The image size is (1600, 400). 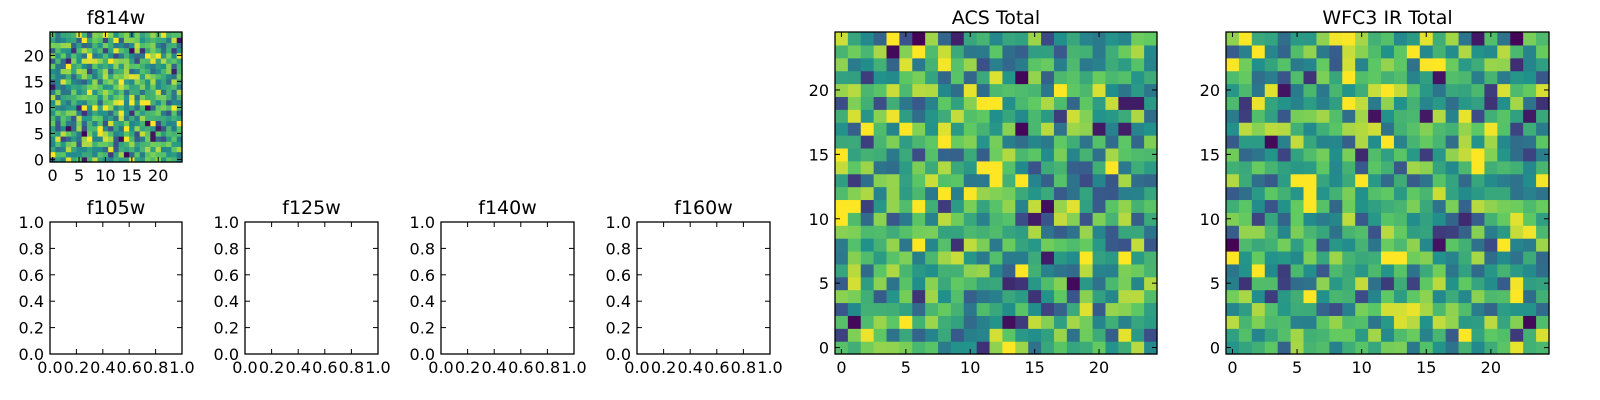 What do you see at coordinates (226, 222) in the screenshot?
I see `y-tick-label: 1.0` at bounding box center [226, 222].